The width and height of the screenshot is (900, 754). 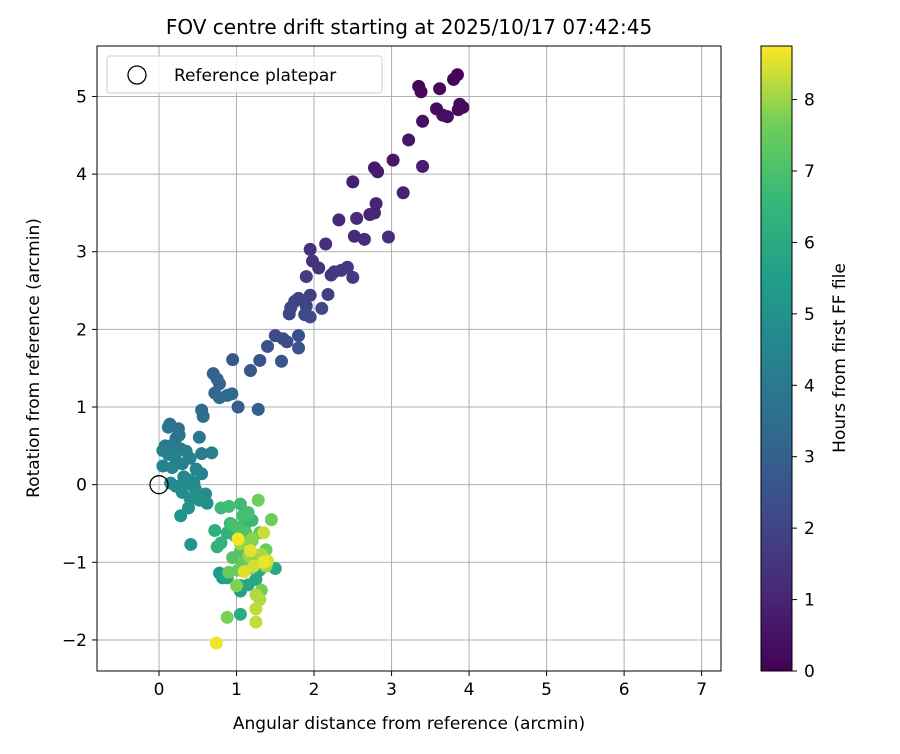 I want to click on x-axis-ticks: 0 1 2 3 4 5 6 7, so click(x=430, y=685).